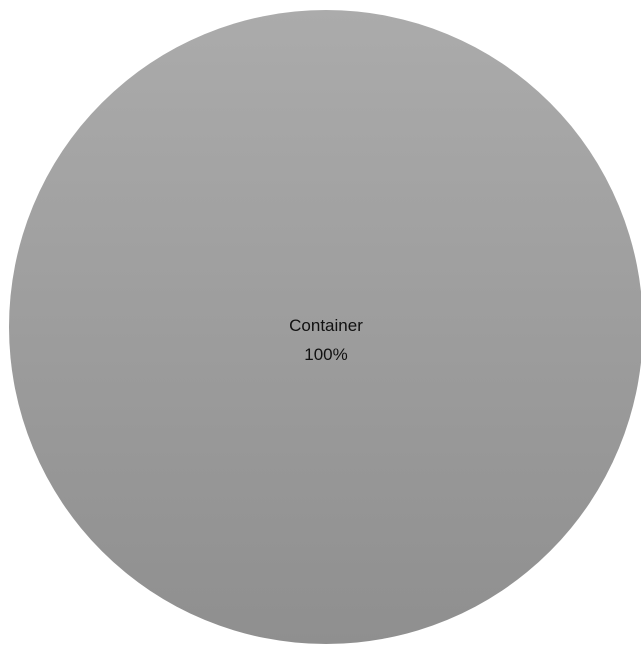 This screenshot has width=641, height=645. I want to click on slice-label-name: Container, so click(326, 325).